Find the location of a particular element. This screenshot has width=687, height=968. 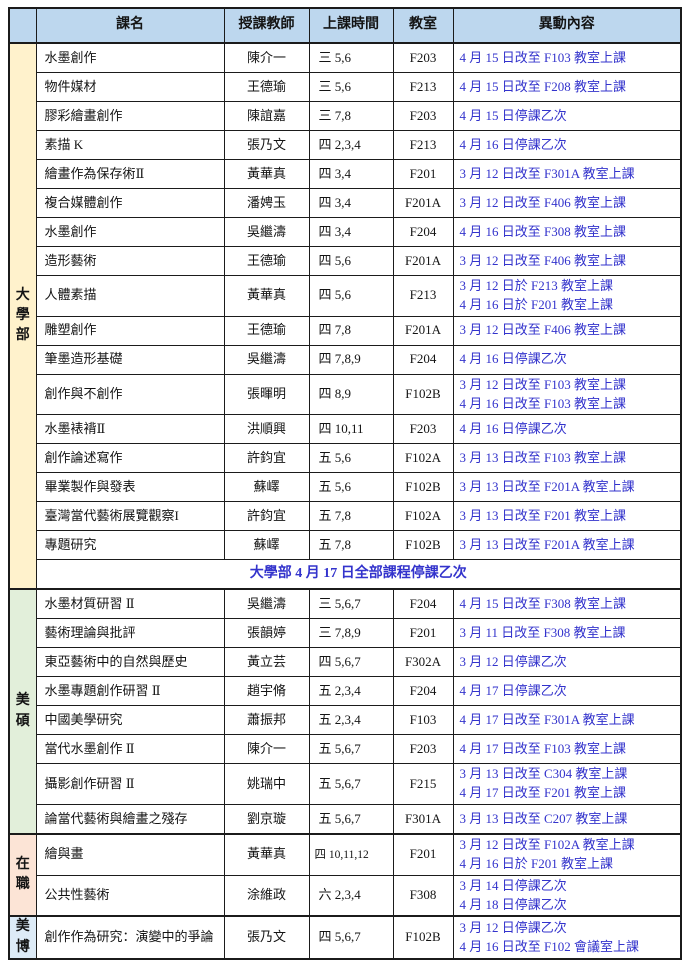

change-line: 3 月 12 日改至 F102A 教室上課 is located at coordinates (547, 845).